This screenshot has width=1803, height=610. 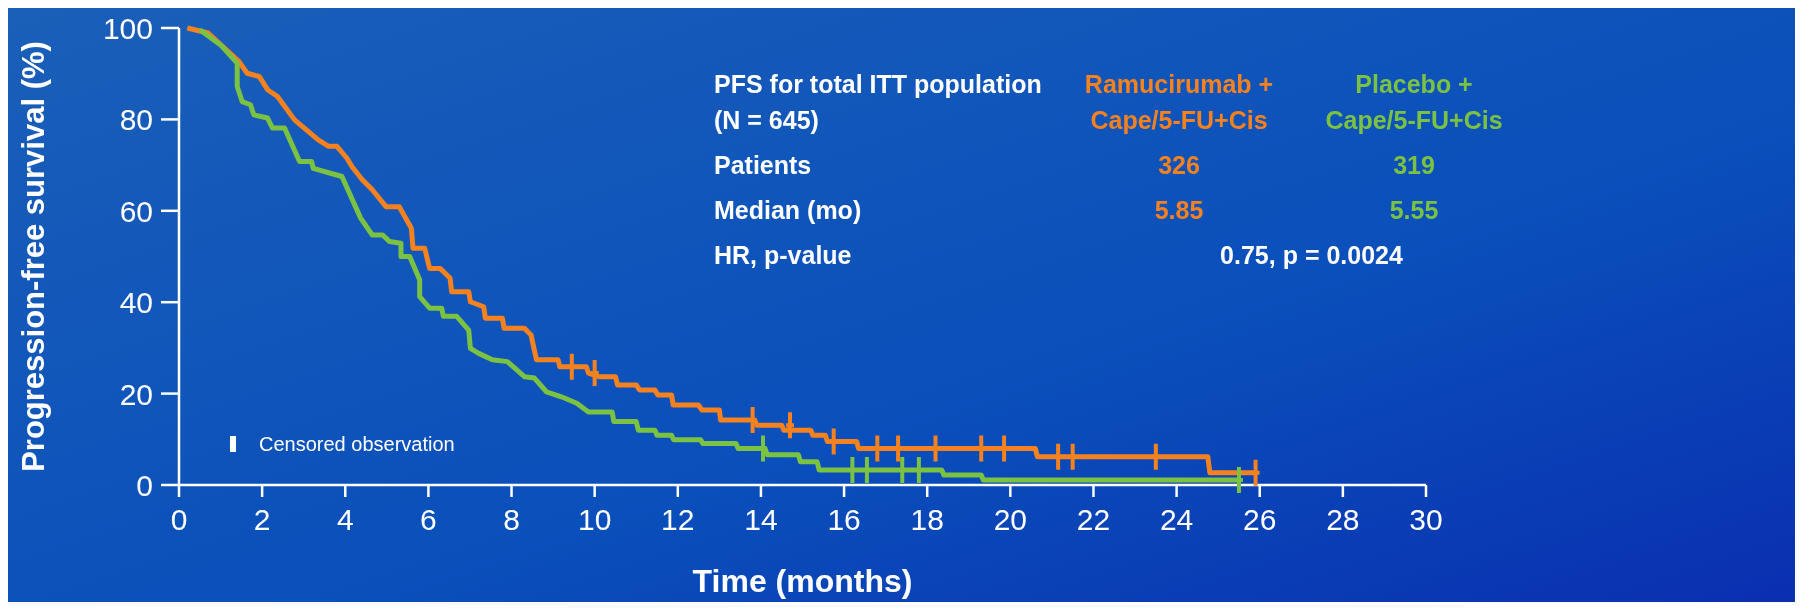 What do you see at coordinates (511, 519) in the screenshot?
I see `x-tick-label: 8` at bounding box center [511, 519].